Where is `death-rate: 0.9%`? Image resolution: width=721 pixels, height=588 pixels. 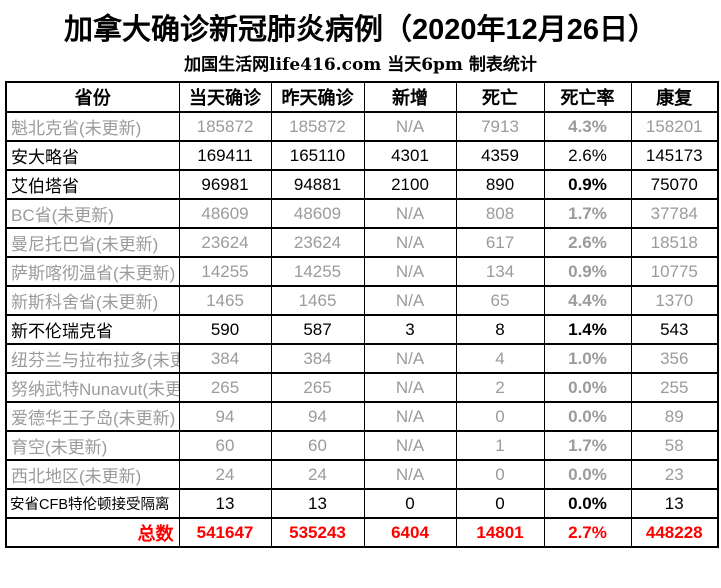
death-rate: 0.9% is located at coordinates (587, 271).